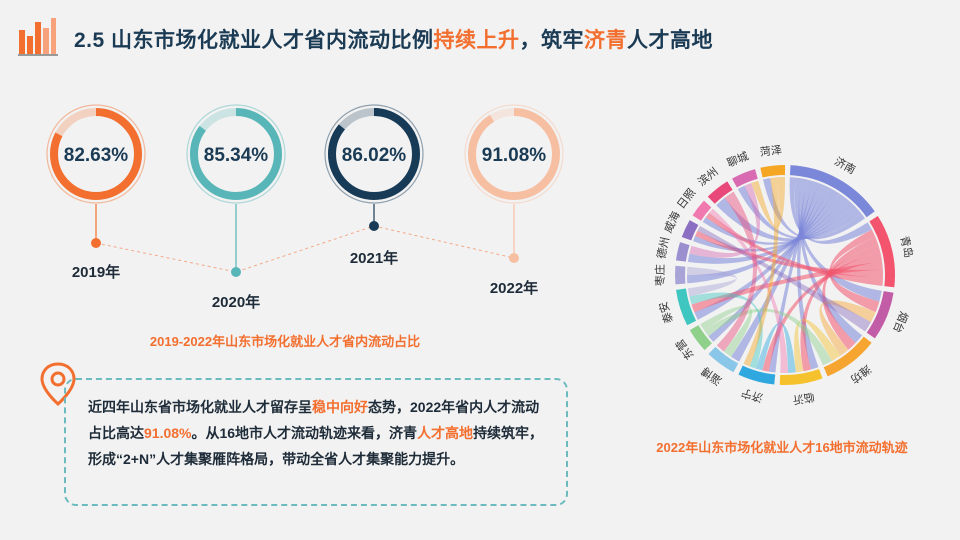 The image size is (960, 540). Describe the element at coordinates (845, 165) in the screenshot. I see `chord-node-label: 济南` at that location.